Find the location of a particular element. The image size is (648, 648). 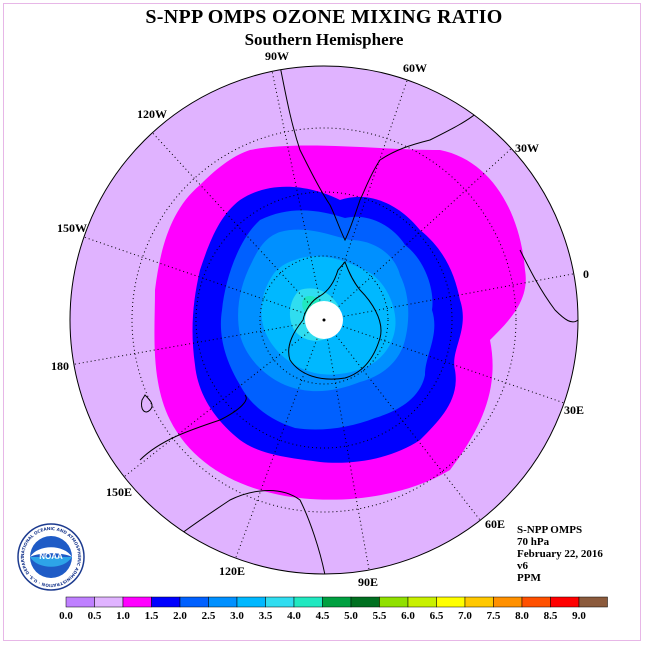

colorbar-tick-label: 7.0 is located at coordinates (465, 616).